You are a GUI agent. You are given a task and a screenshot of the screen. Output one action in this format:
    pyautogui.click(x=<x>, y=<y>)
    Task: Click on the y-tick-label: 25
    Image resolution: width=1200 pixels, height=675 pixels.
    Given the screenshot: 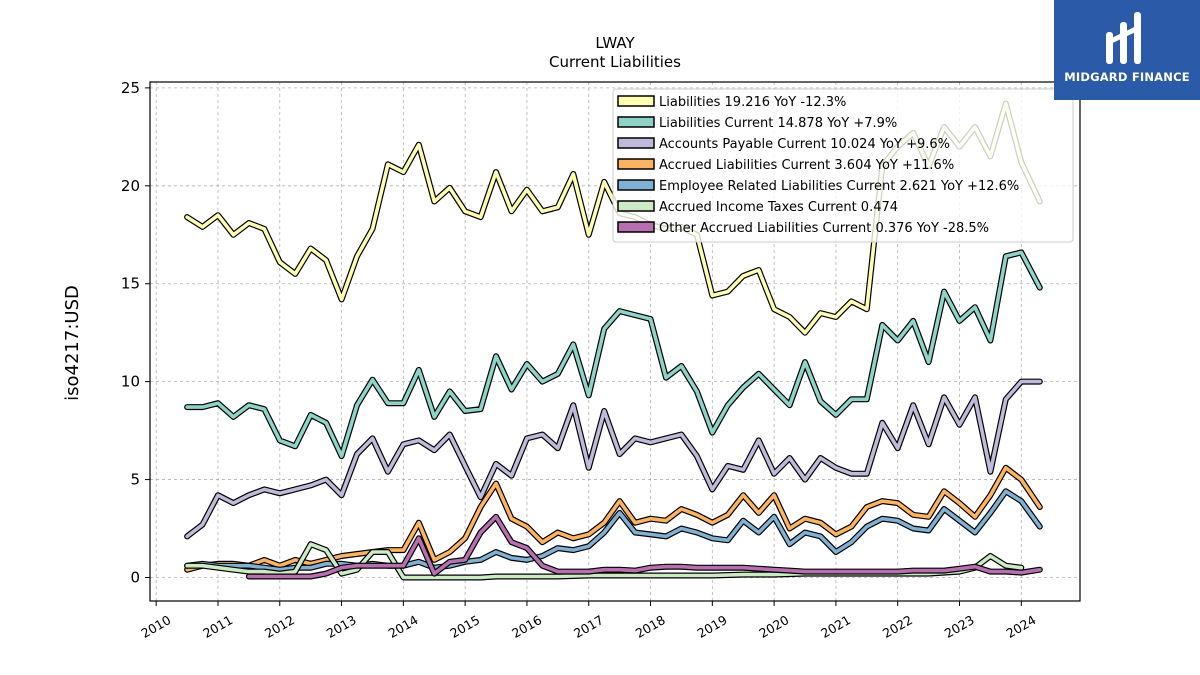 What is the action you would take?
    pyautogui.click(x=130, y=88)
    